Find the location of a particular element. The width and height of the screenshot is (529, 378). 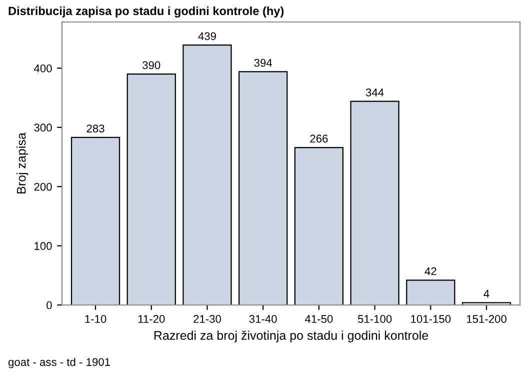

data-label: 390 is located at coordinates (151, 65).